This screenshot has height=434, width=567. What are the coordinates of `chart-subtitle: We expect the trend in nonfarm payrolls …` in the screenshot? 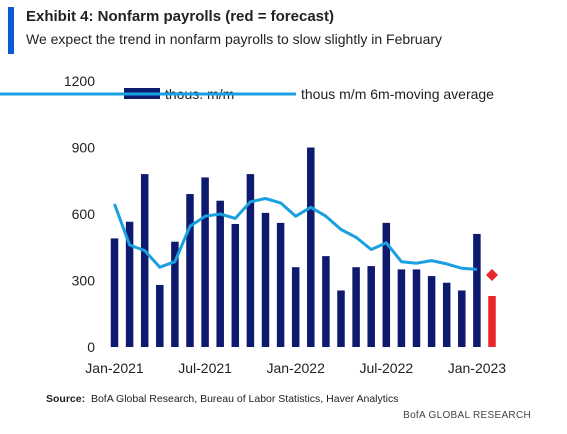 It's located at (234, 39).